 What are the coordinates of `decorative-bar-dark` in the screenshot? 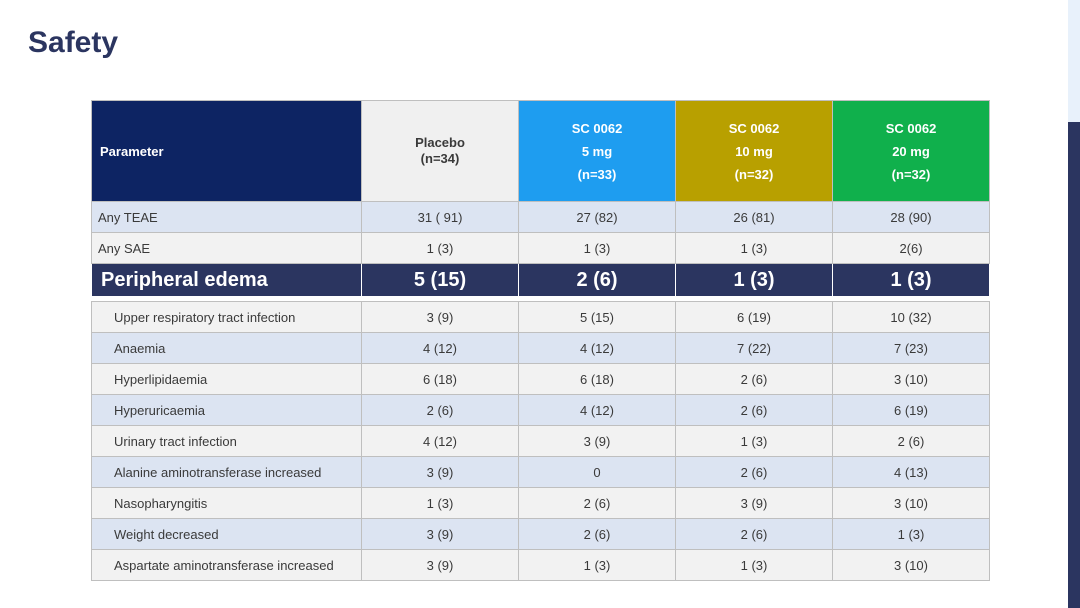 It's located at (1074, 365).